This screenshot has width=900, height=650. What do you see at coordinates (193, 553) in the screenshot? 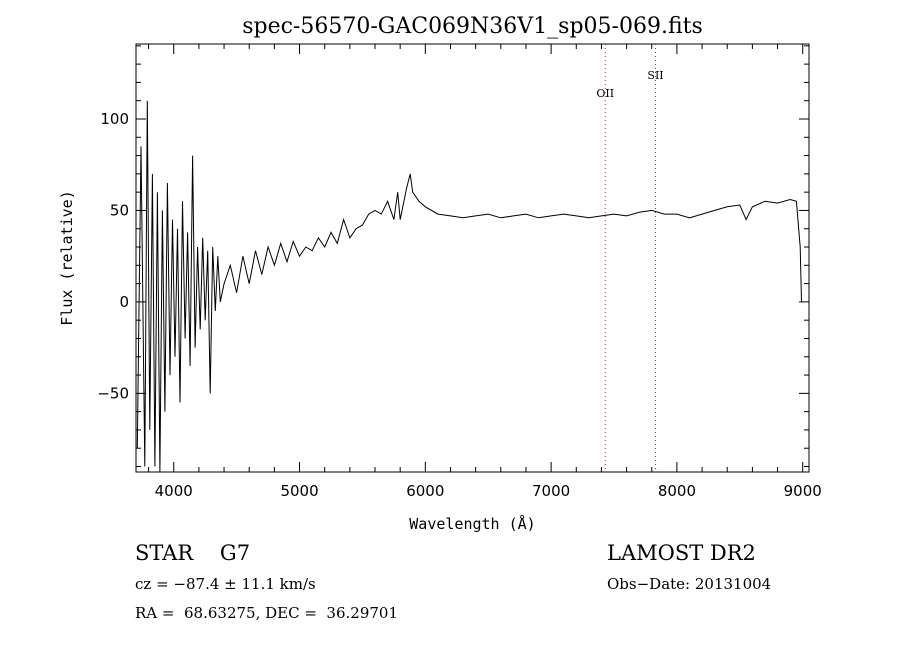
I see `object-class-label: STAR G7` at bounding box center [193, 553].